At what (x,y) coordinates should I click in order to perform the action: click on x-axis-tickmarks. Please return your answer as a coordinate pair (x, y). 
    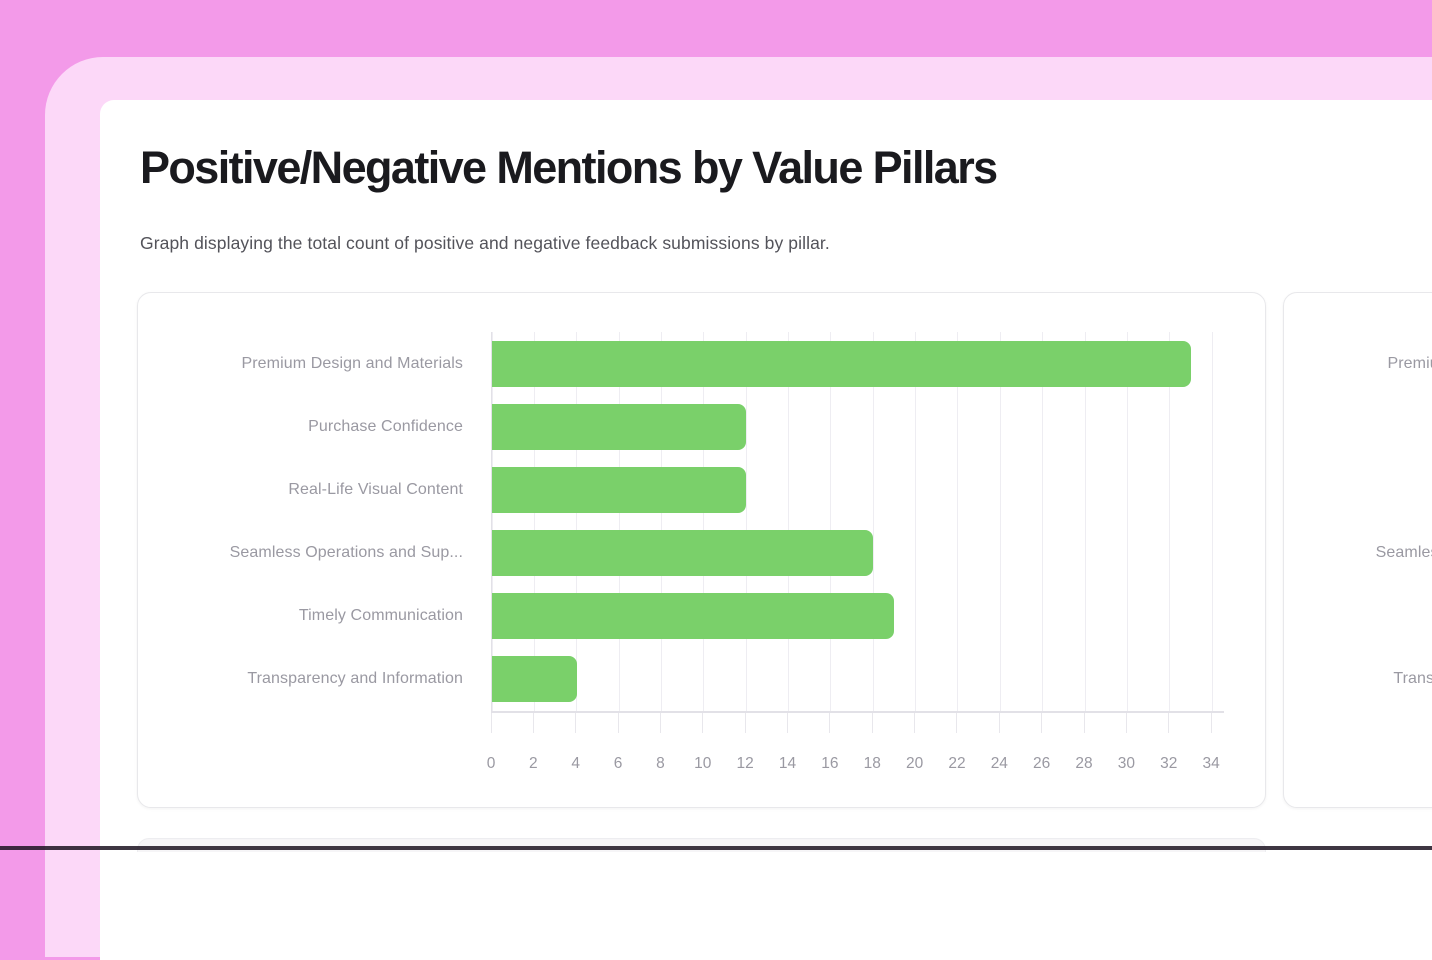
    Looking at the image, I should click on (856, 723).